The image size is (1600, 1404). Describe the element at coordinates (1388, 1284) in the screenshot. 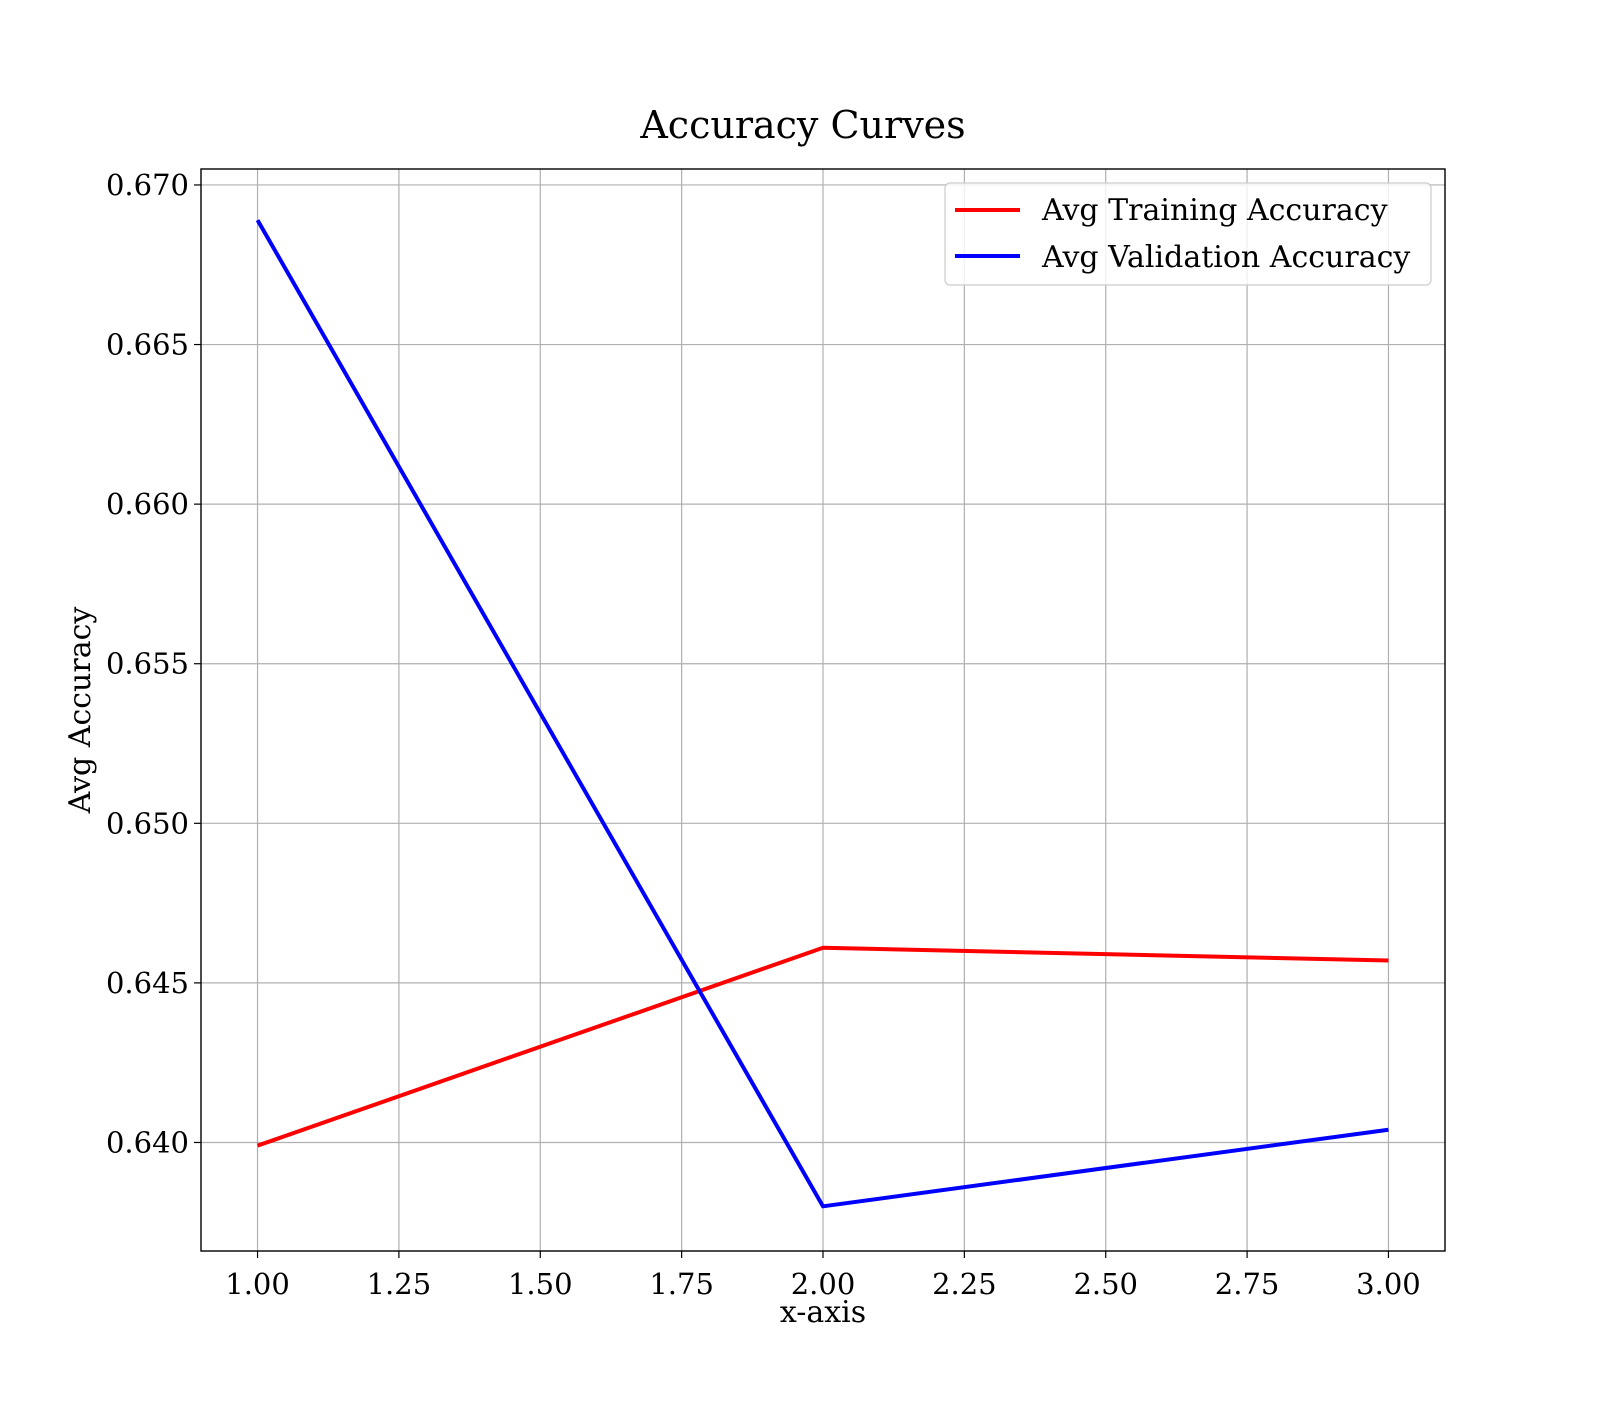

I see `x-tick-label: 3.00` at that location.